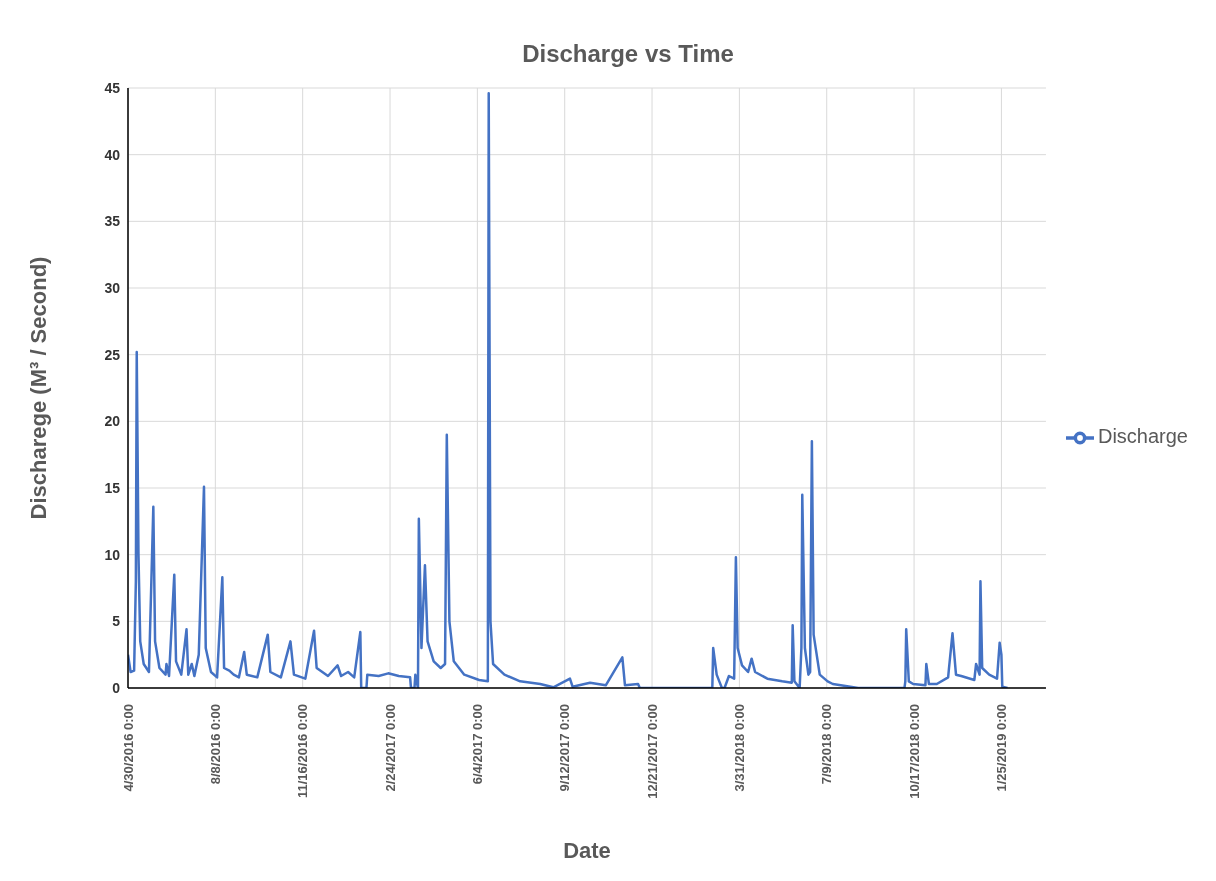 The image size is (1216, 881). Describe the element at coordinates (112, 354) in the screenshot. I see `y-tick-label: 25` at that location.